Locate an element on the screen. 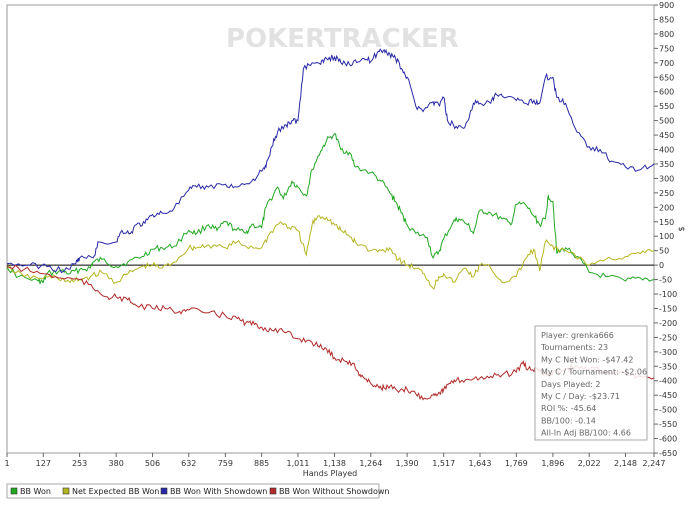  y-tick-label: 600 is located at coordinates (666, 92).